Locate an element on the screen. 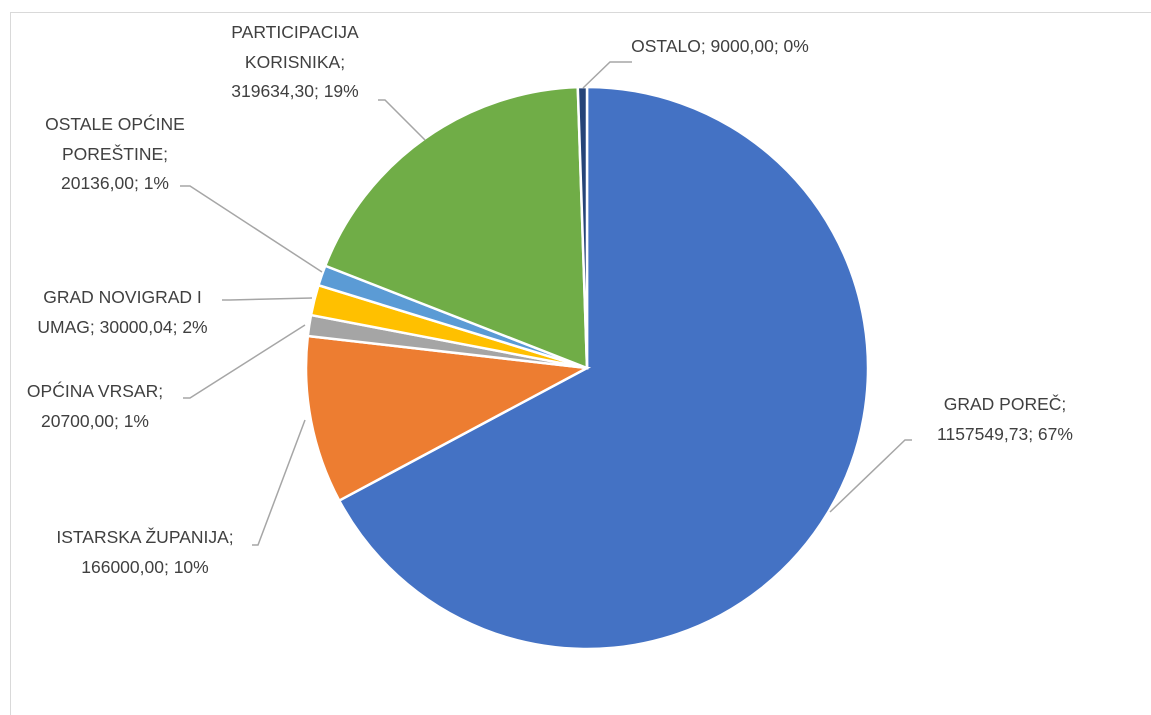 This screenshot has width=1151, height=715. data-label: GRAD NOVIGRAD I UMAG; 30000,04; 2% is located at coordinates (122, 312).